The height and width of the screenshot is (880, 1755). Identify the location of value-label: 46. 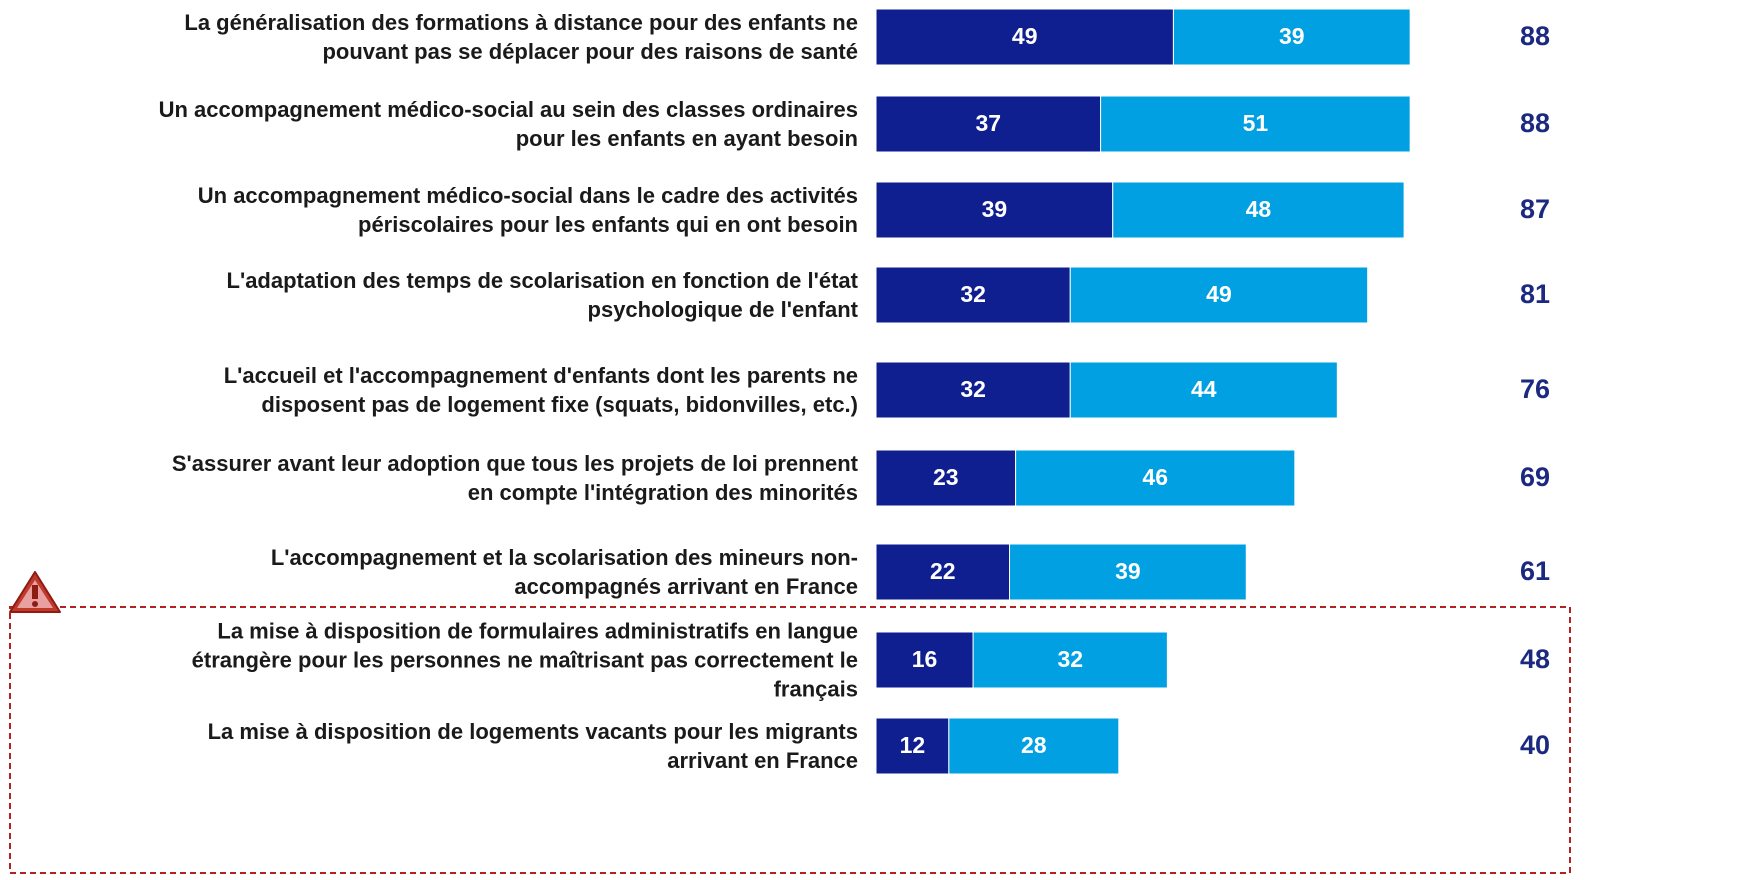
(1155, 477).